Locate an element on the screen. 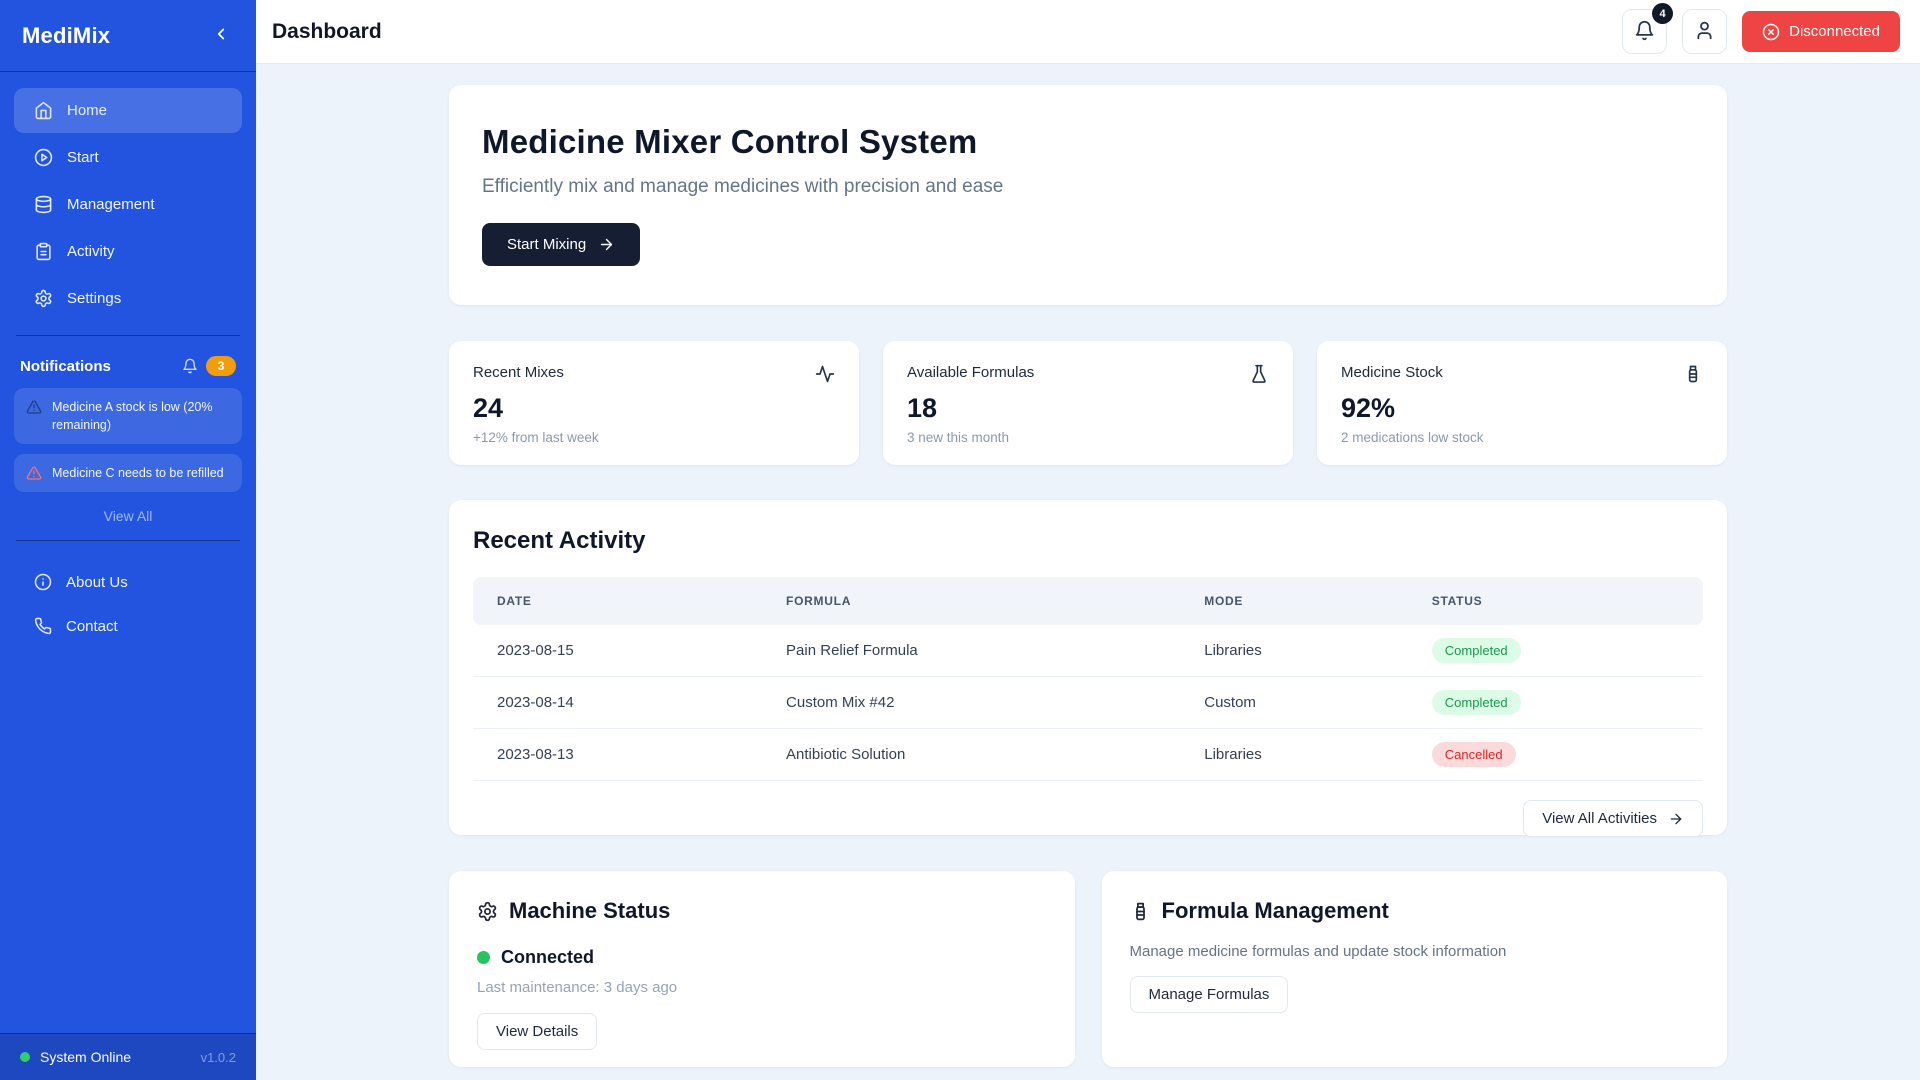  cell-formula: Antibiotic Solution is located at coordinates (971, 754).